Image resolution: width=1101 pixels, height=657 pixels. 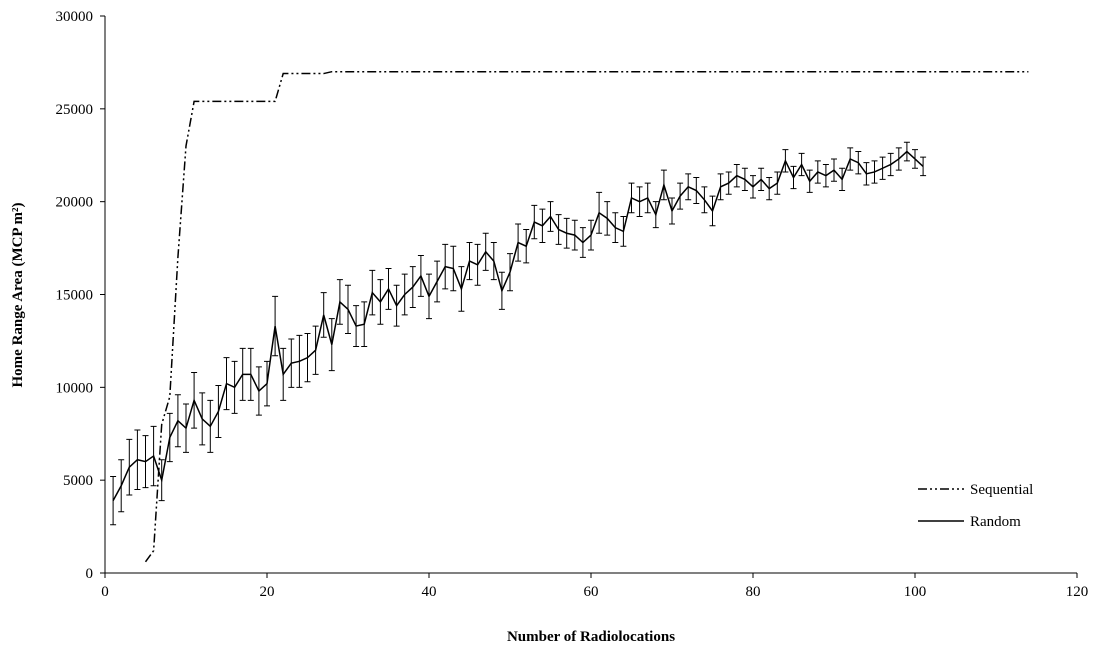 I want to click on x-tick-label: 40, so click(x=429, y=592).